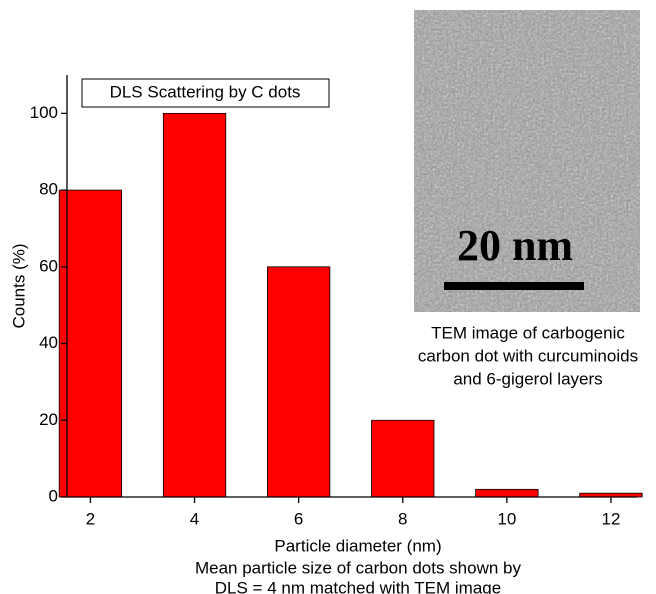  Describe the element at coordinates (357, 545) in the screenshot. I see `x-axis-label: Particle diameter (nm)` at that location.